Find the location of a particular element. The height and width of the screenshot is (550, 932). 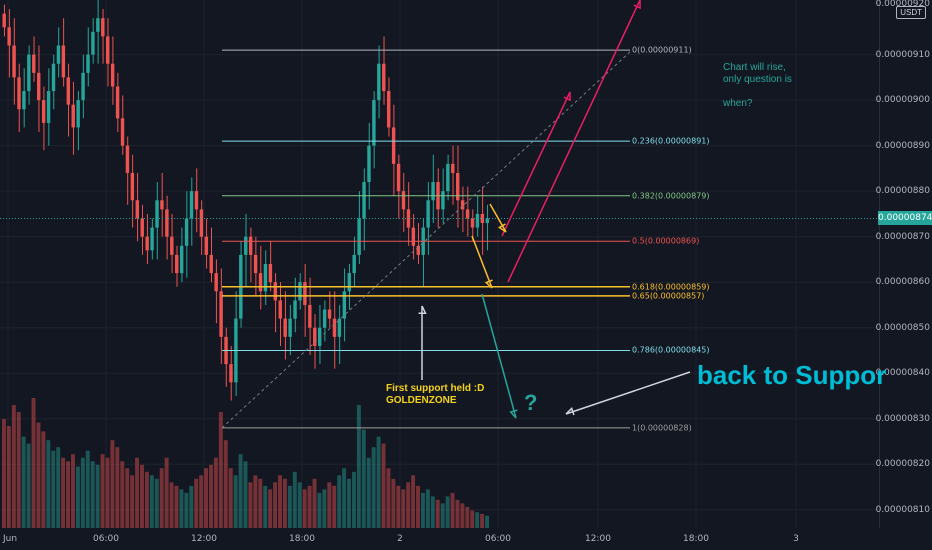

y-tick-label: 0.00000870 is located at coordinates (902, 236).